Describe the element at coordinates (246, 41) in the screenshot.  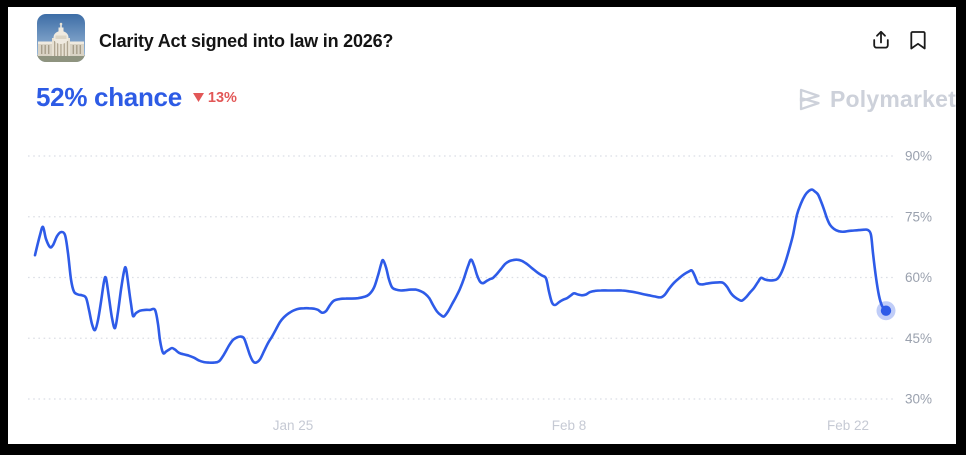
I see `market-title: Clarity Act signed into law in 2026?` at that location.